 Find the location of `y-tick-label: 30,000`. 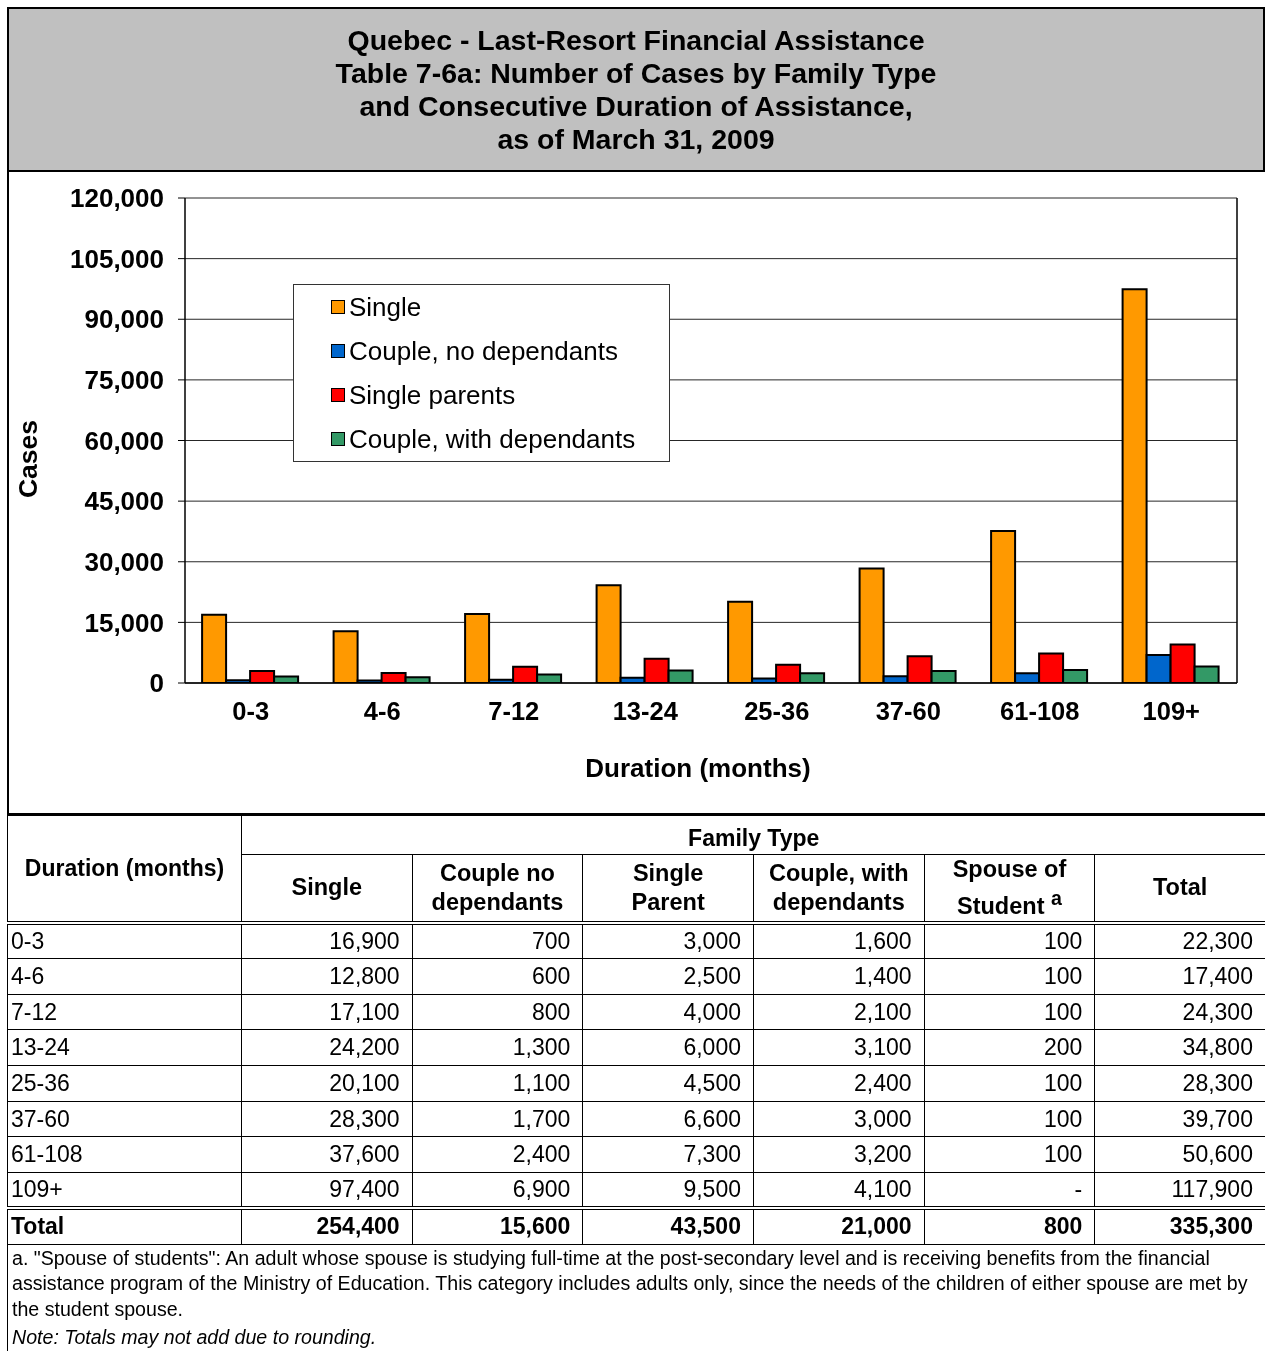

y-tick-label: 30,000 is located at coordinates (124, 561).